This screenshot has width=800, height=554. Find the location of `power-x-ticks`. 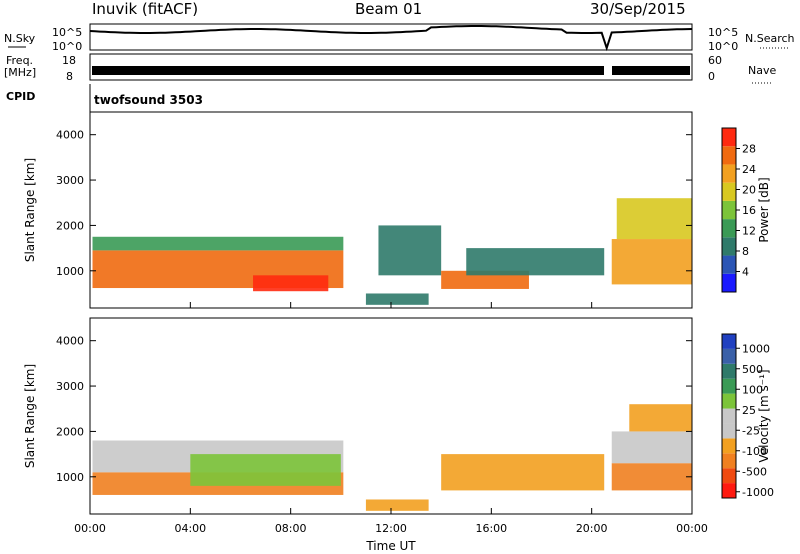

power-x-ticks is located at coordinates (391, 305).